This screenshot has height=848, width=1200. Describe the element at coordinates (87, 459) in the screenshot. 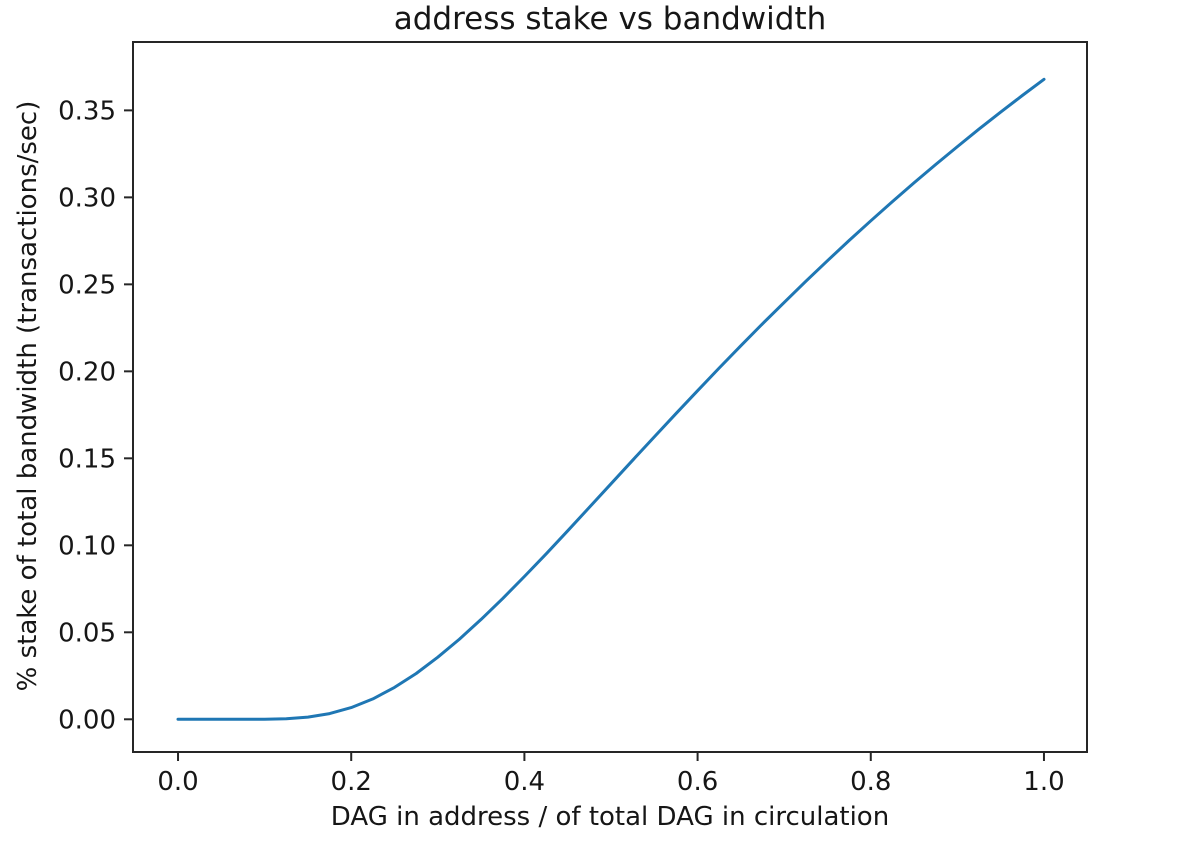

I see `y-tick-label: 0.15` at that location.